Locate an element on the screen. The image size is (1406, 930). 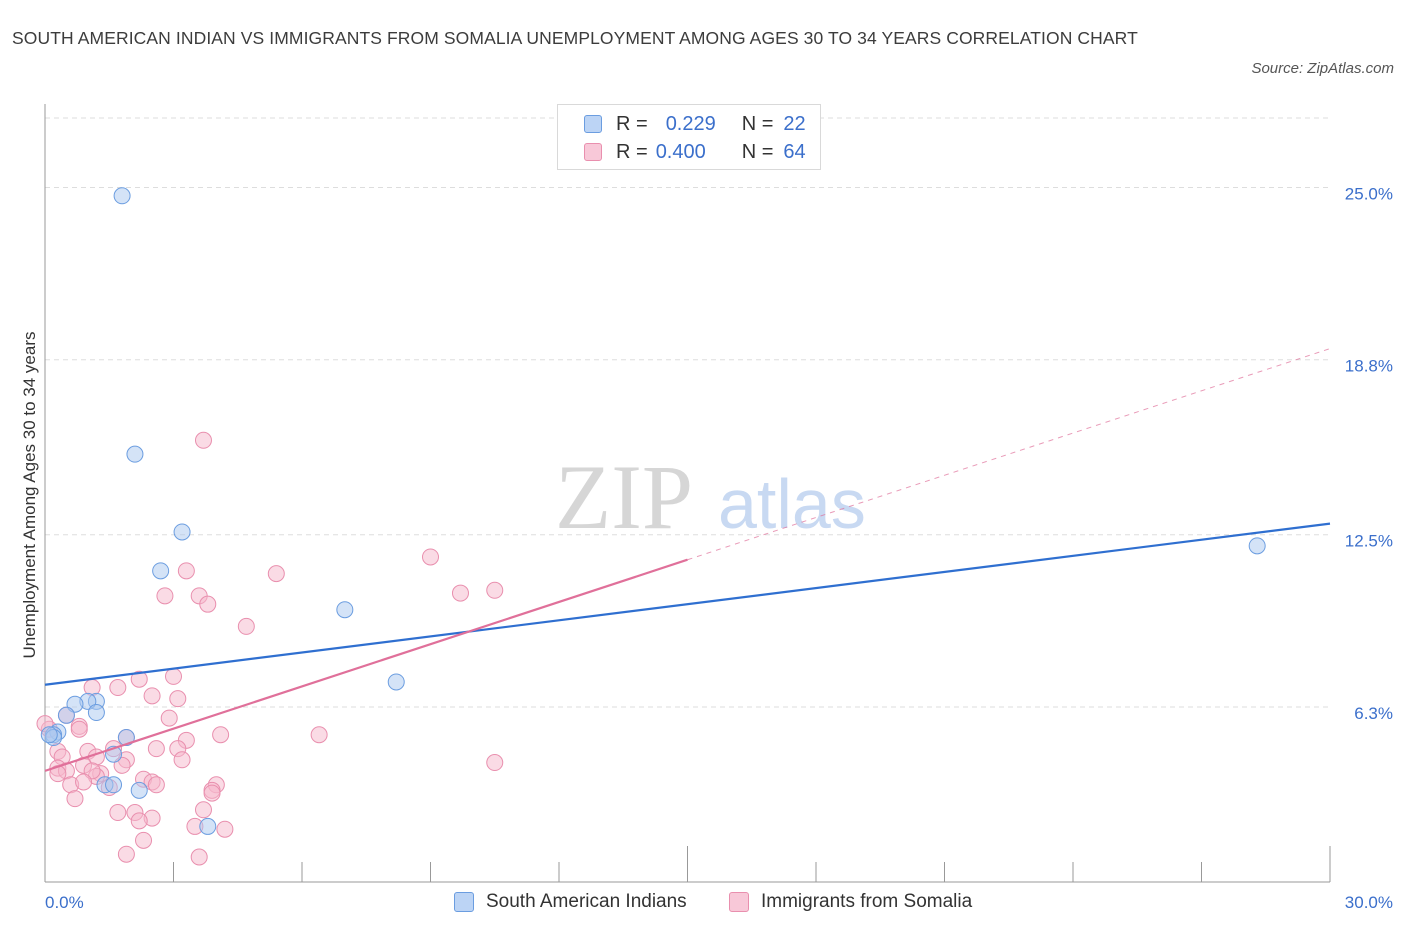
stats-legend-row-pink: R = 0.400 N = 64 is located at coordinates (695, 152).